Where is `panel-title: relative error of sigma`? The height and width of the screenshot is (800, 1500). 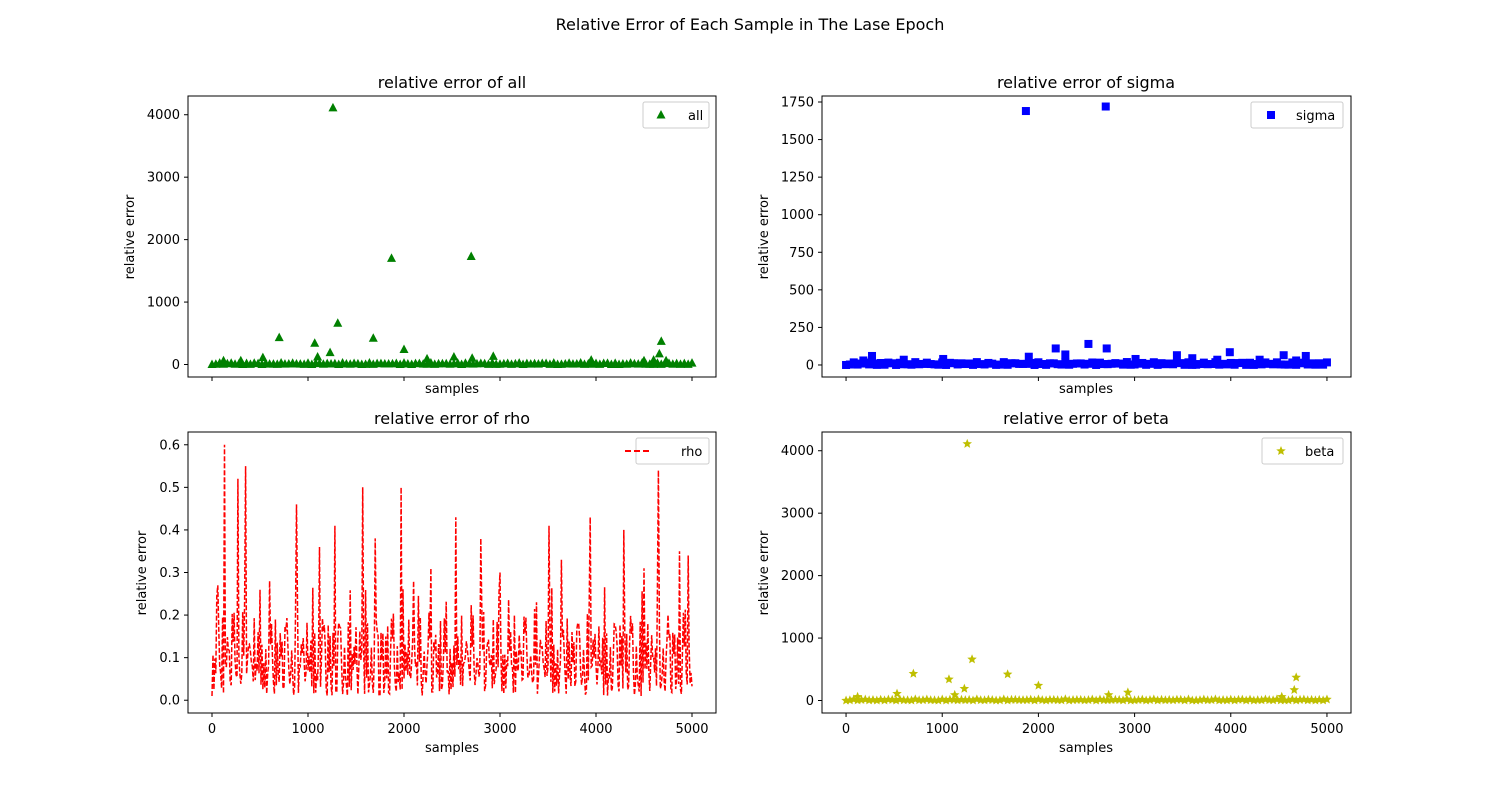 panel-title: relative error of sigma is located at coordinates (1086, 82).